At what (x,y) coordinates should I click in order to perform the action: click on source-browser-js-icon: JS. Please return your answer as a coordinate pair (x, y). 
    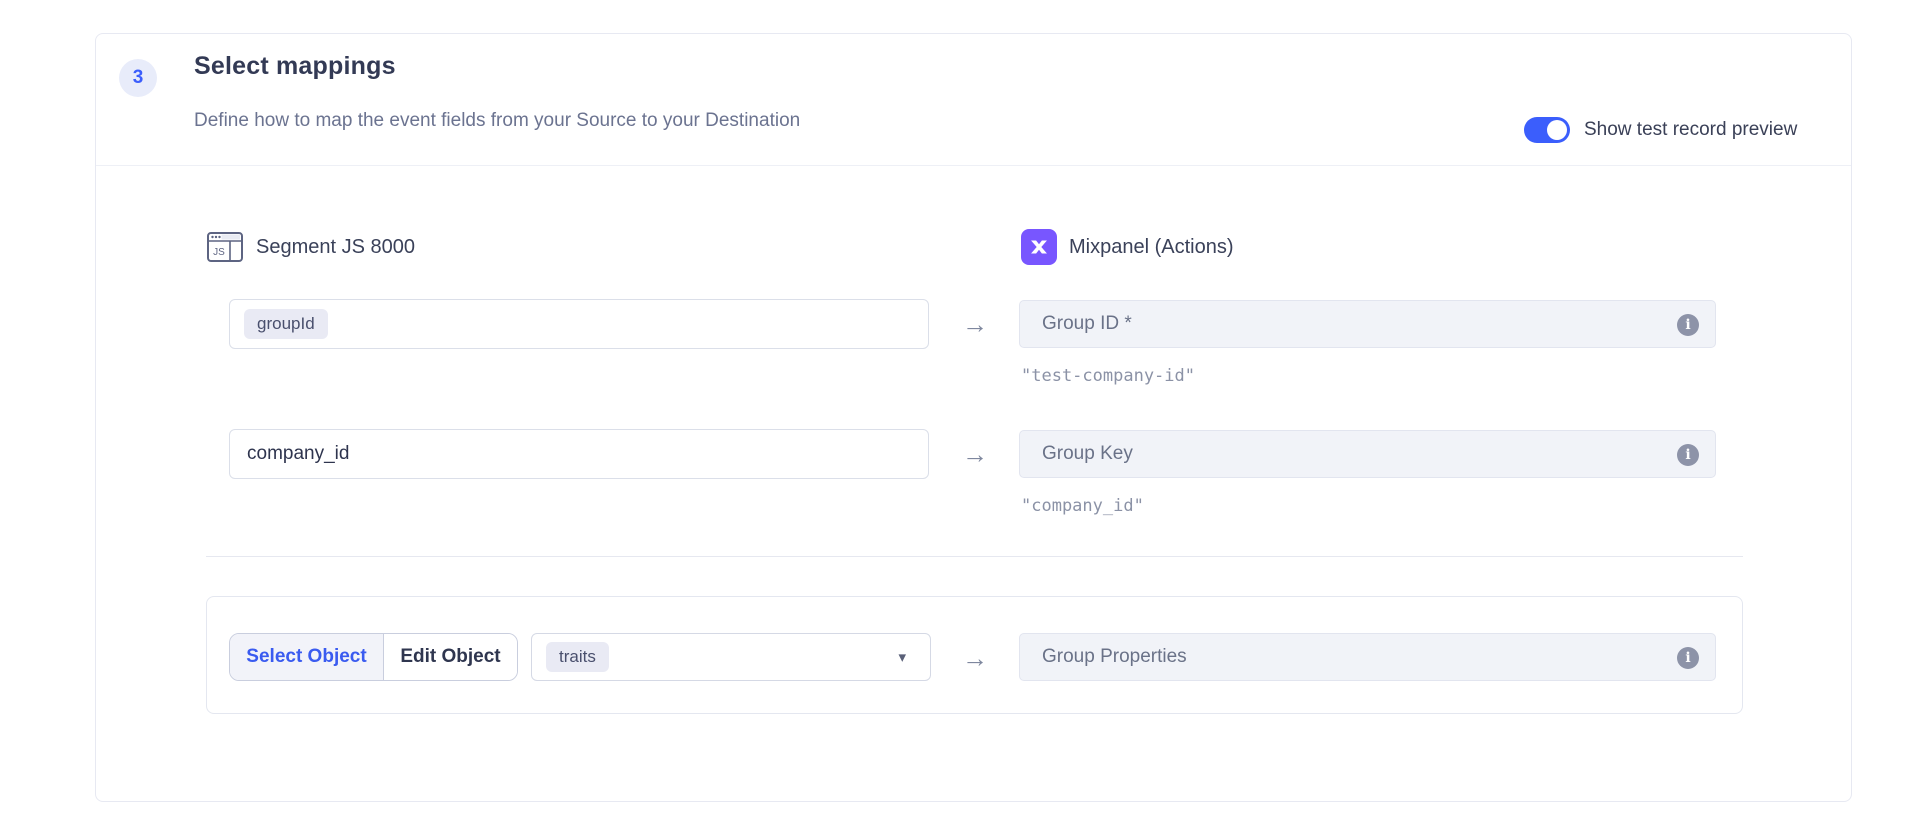
    Looking at the image, I should click on (225, 247).